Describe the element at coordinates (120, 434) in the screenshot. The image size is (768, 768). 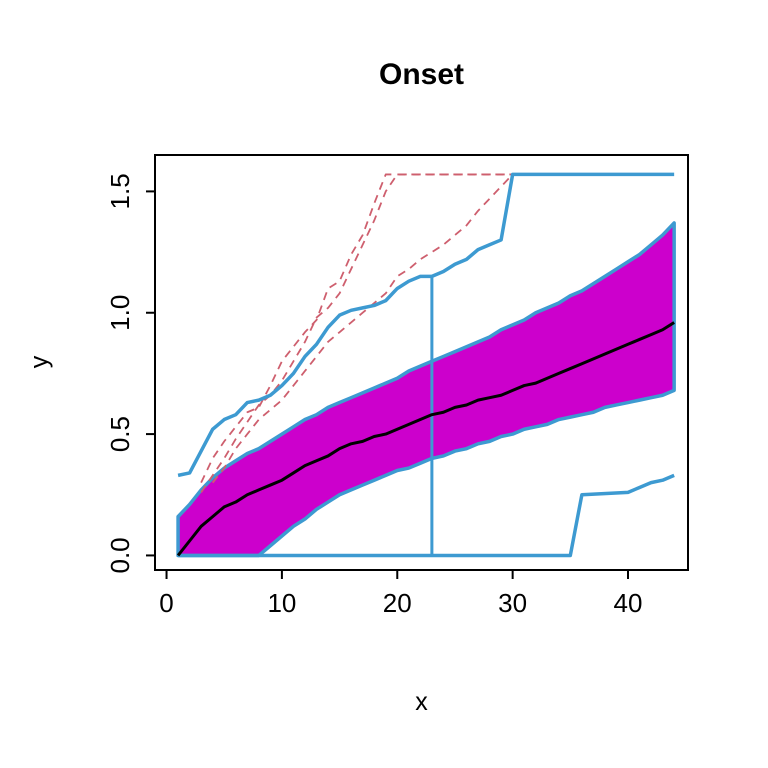
I see `y-tick-label: 0.5` at that location.